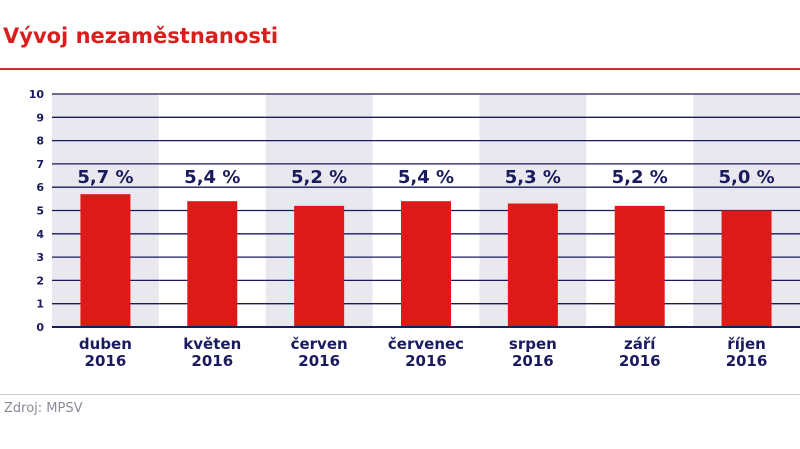  What do you see at coordinates (37, 94) in the screenshot?
I see `y-tick-label: 10` at bounding box center [37, 94].